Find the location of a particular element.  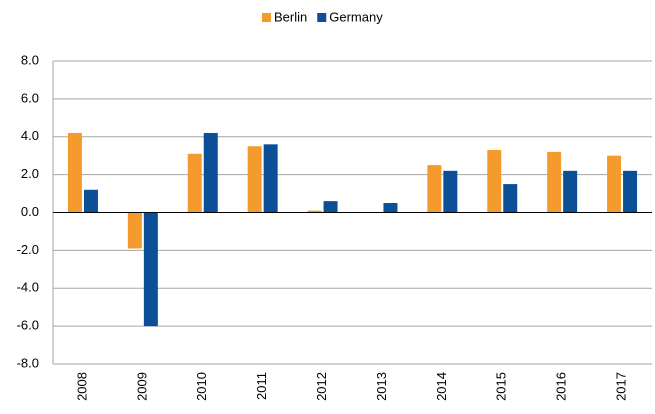

x-tick-label: 2014 is located at coordinates (441, 386).